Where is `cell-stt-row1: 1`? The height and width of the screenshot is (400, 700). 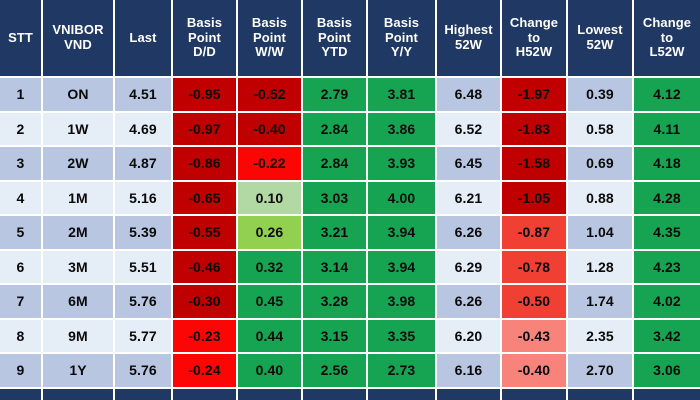
cell-stt-row1: 1 is located at coordinates (20, 94).